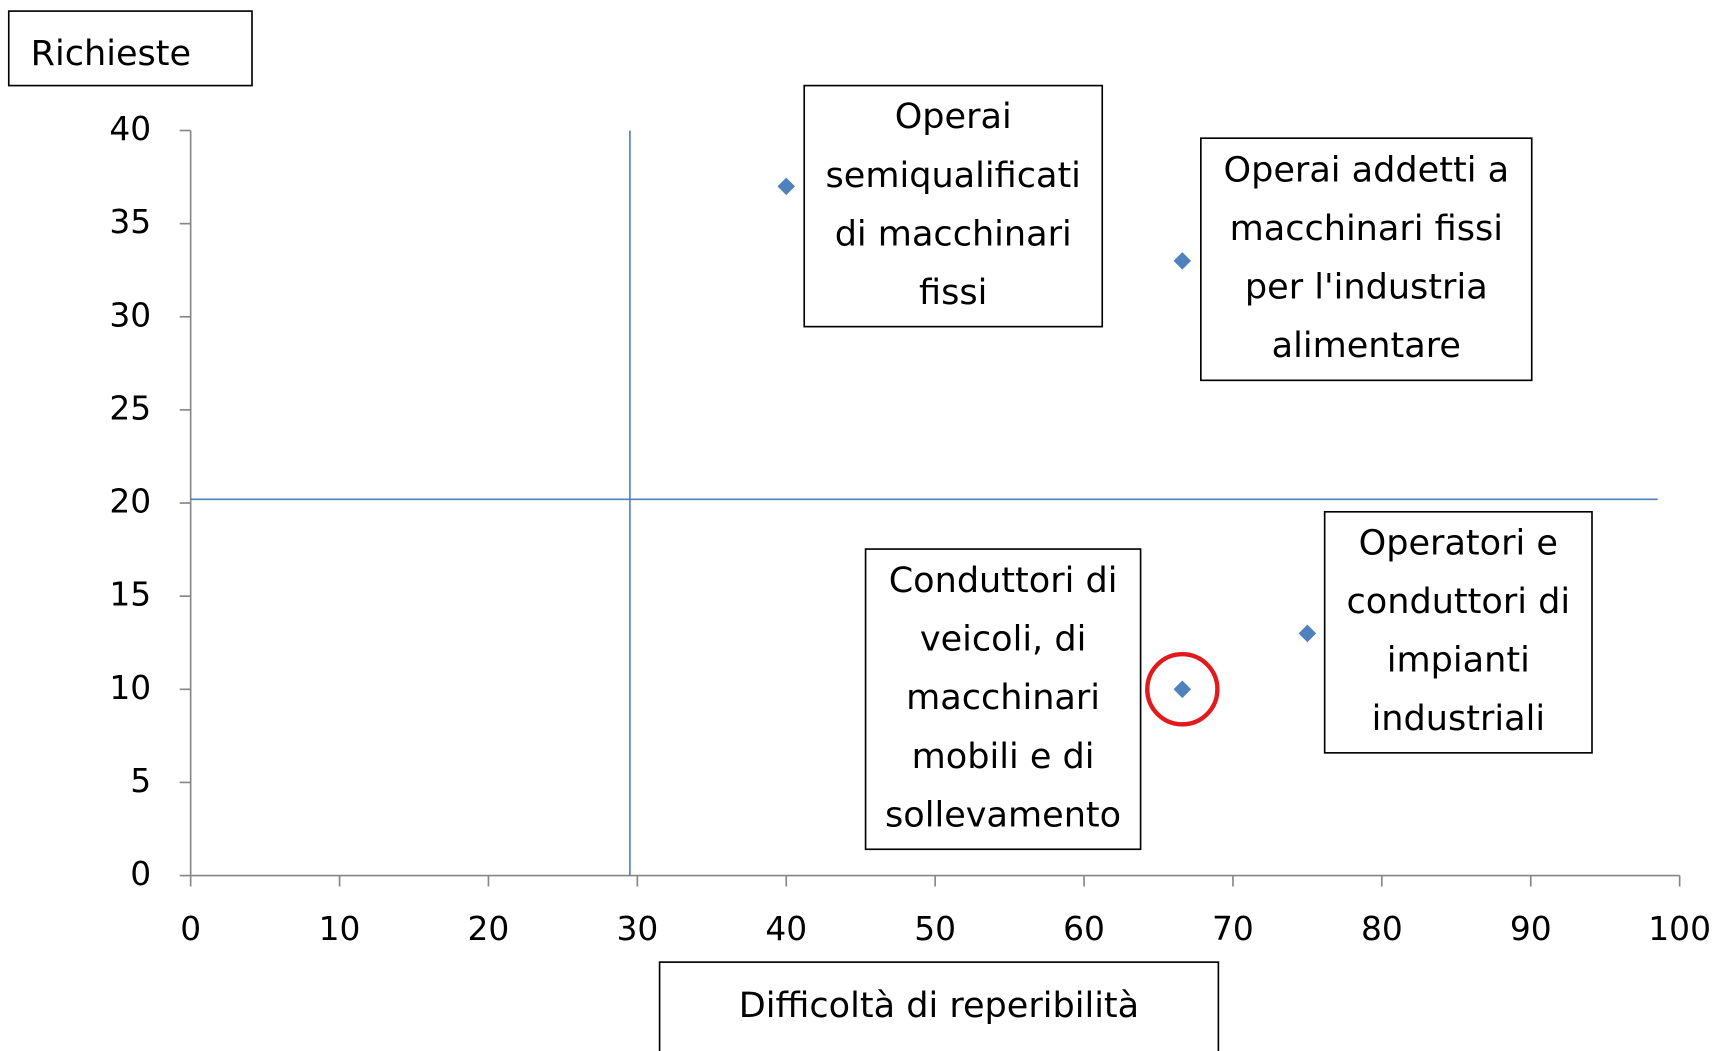  What do you see at coordinates (1459, 718) in the screenshot?
I see `point-label: industriali` at bounding box center [1459, 718].